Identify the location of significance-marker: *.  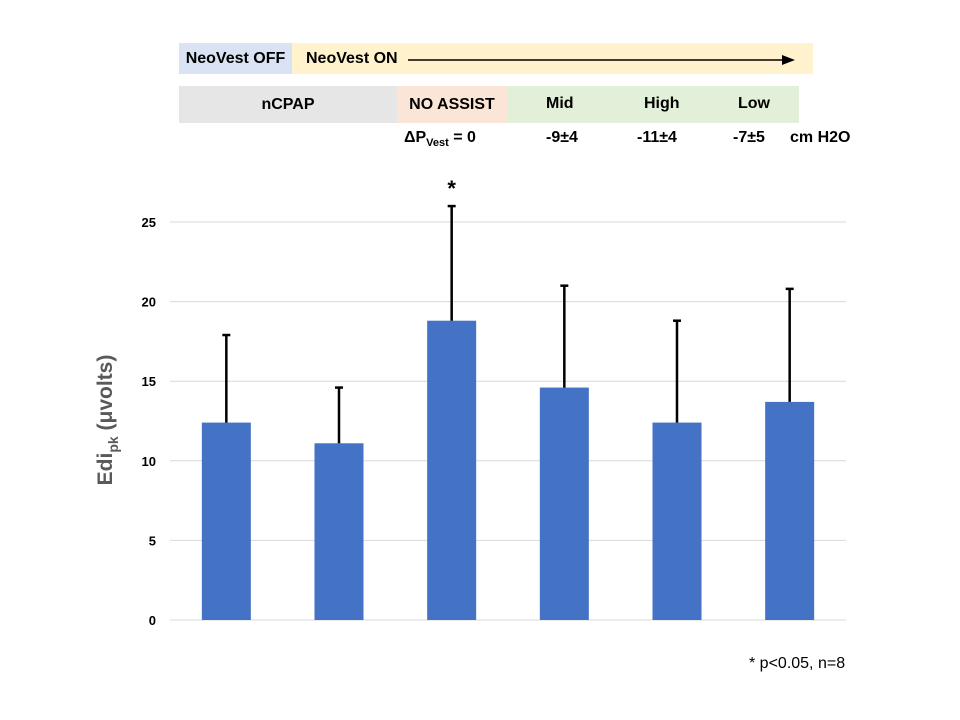
(451, 188).